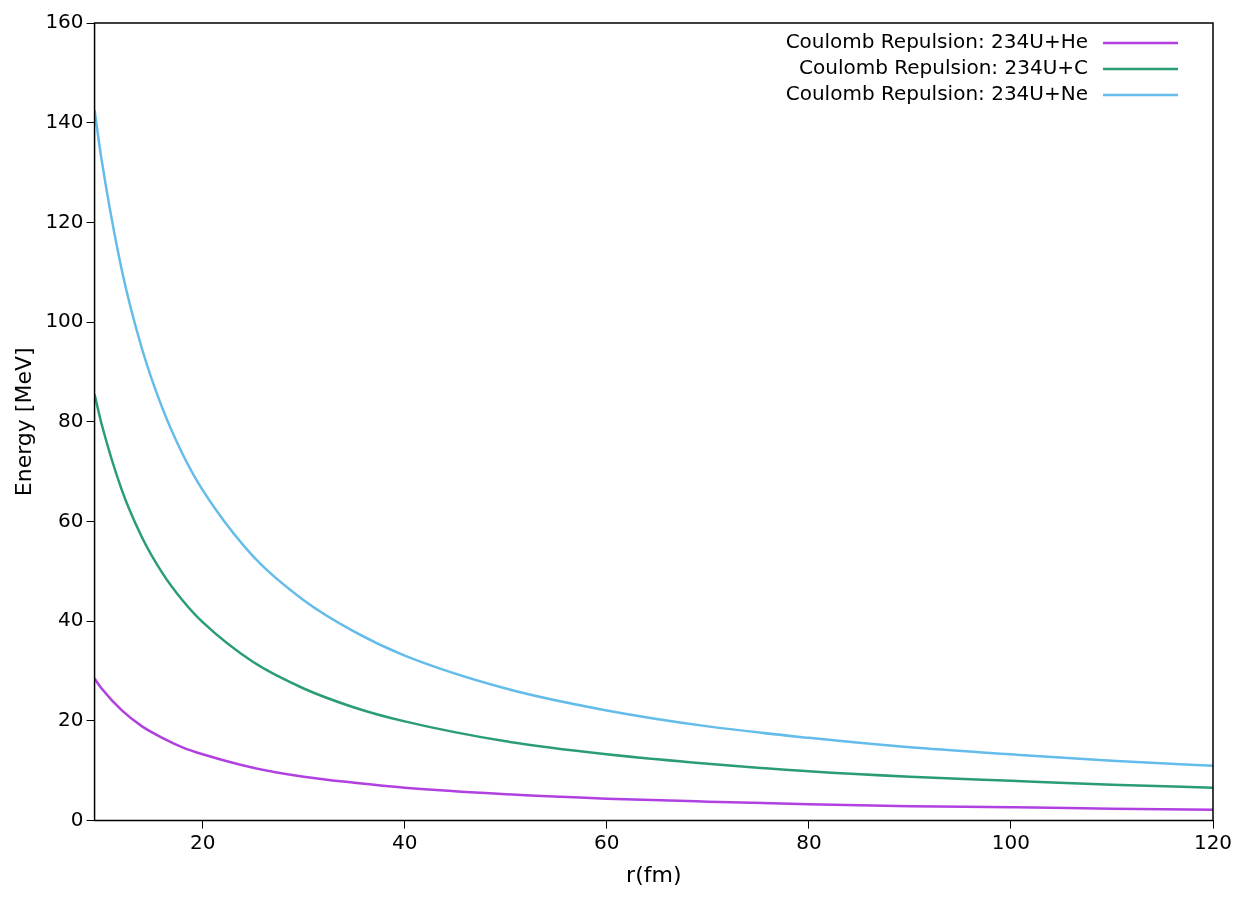 The height and width of the screenshot is (901, 1251). Describe the element at coordinates (77, 818) in the screenshot. I see `y-tick-label: 0` at that location.